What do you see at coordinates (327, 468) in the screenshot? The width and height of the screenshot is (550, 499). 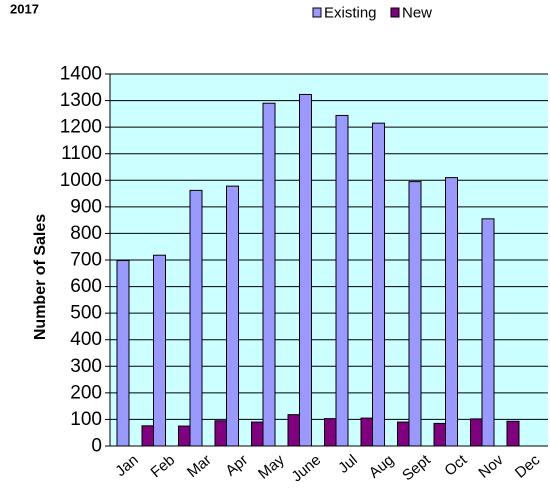 I see `x-axis-ticks: Jan Feb Mar Apr May June Jul Aug Sept Oct Nov Dec` at bounding box center [327, 468].